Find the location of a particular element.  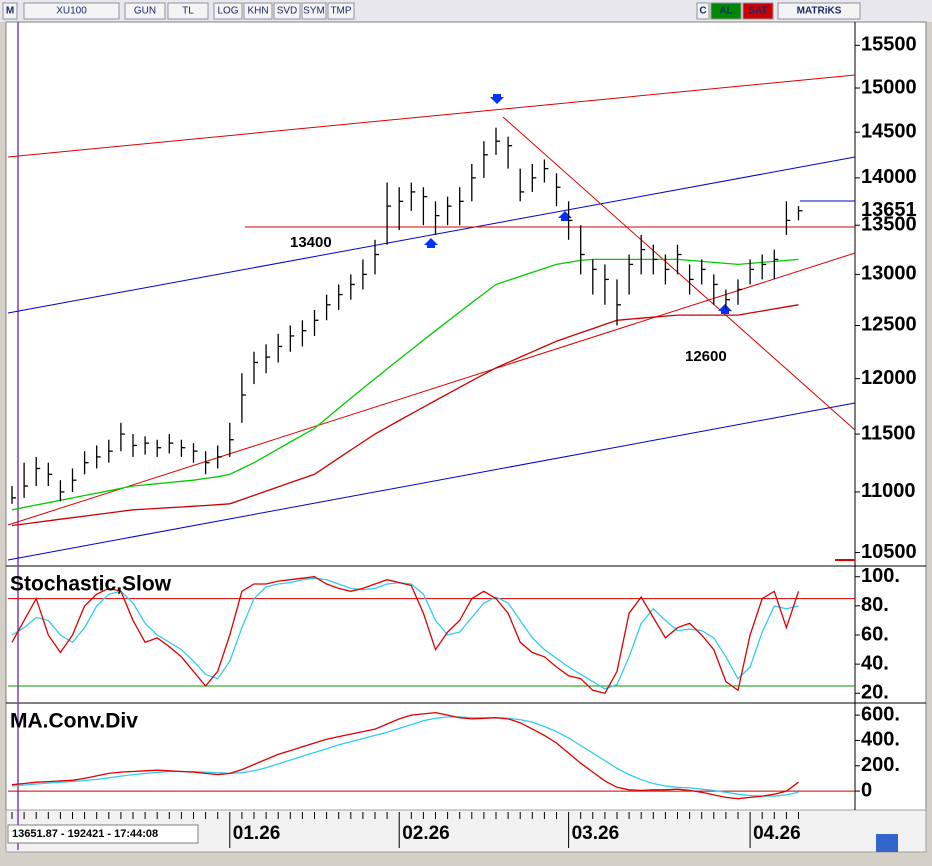

y-tick-label: 14000 is located at coordinates (889, 177).